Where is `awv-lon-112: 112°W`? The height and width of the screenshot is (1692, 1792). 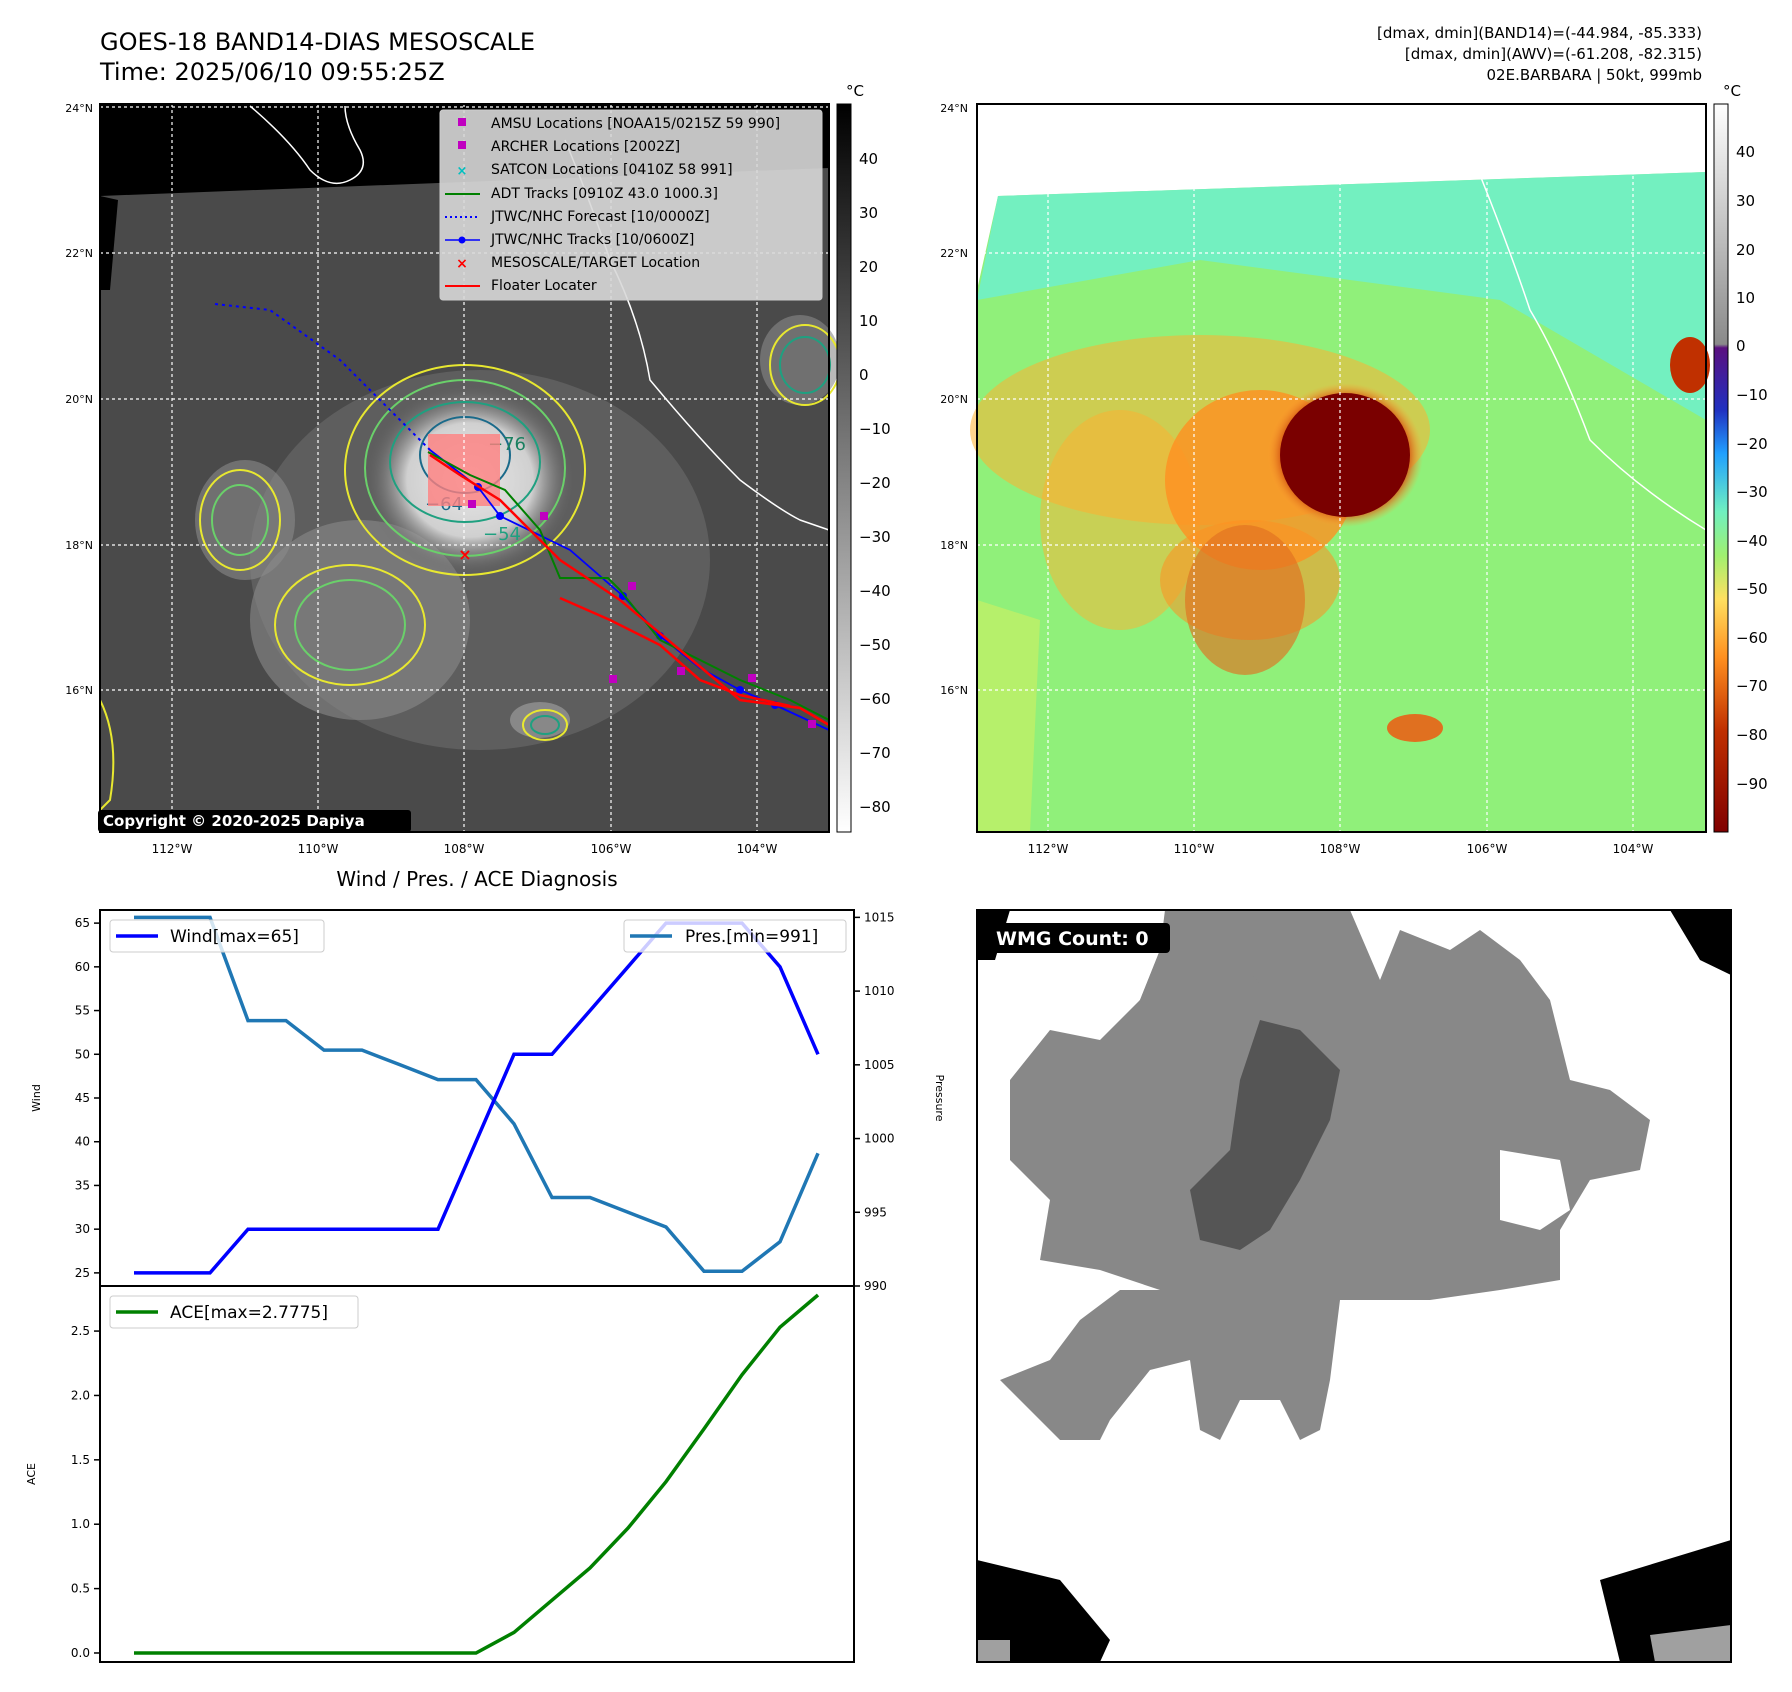
awv-lon-112: 112°W is located at coordinates (1048, 849).